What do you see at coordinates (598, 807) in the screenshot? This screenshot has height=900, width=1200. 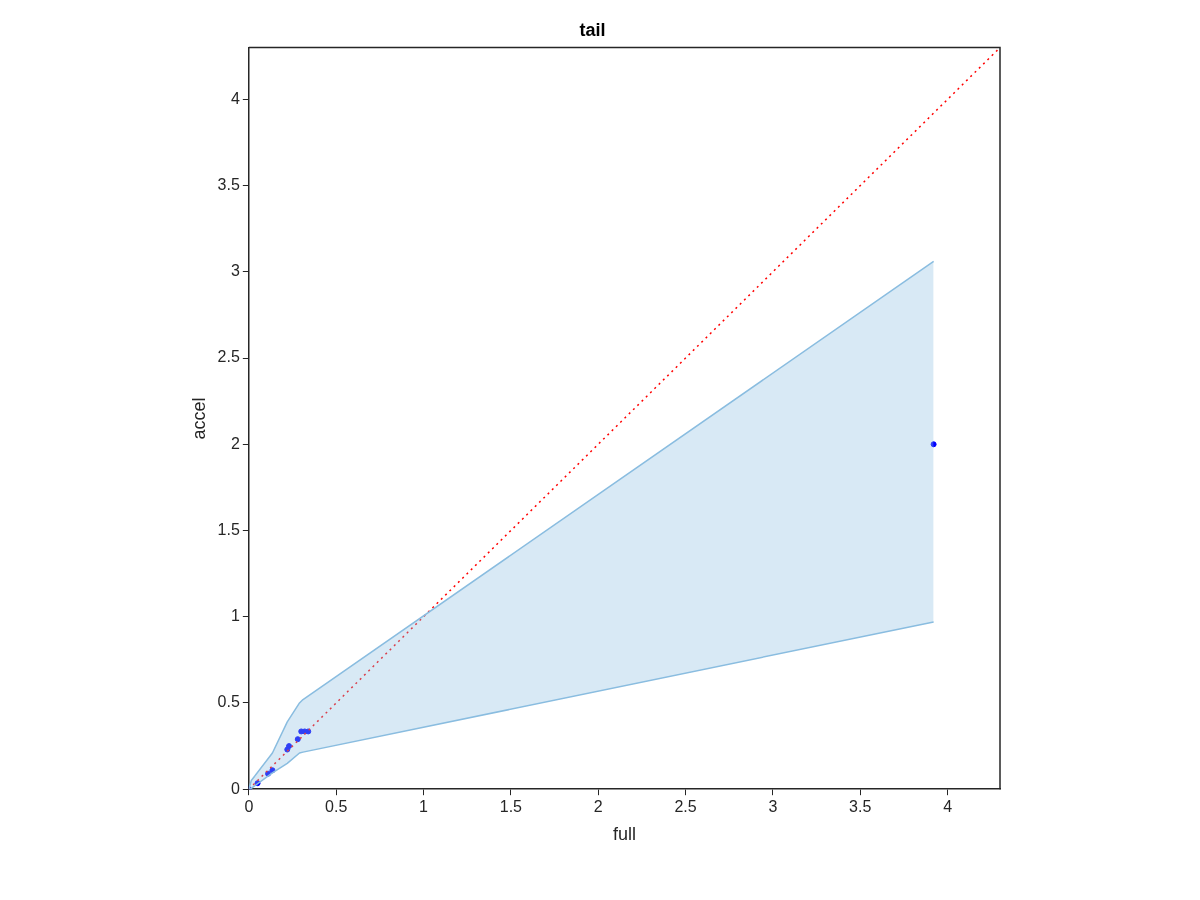 I see `x-tick-label: 2` at bounding box center [598, 807].